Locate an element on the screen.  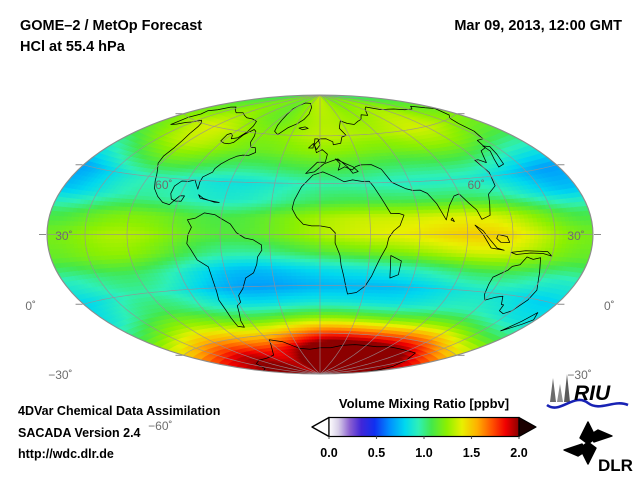
header-left: GOME–2 / MetOp Forecast HCl at 55.4 hPa is located at coordinates (111, 37).